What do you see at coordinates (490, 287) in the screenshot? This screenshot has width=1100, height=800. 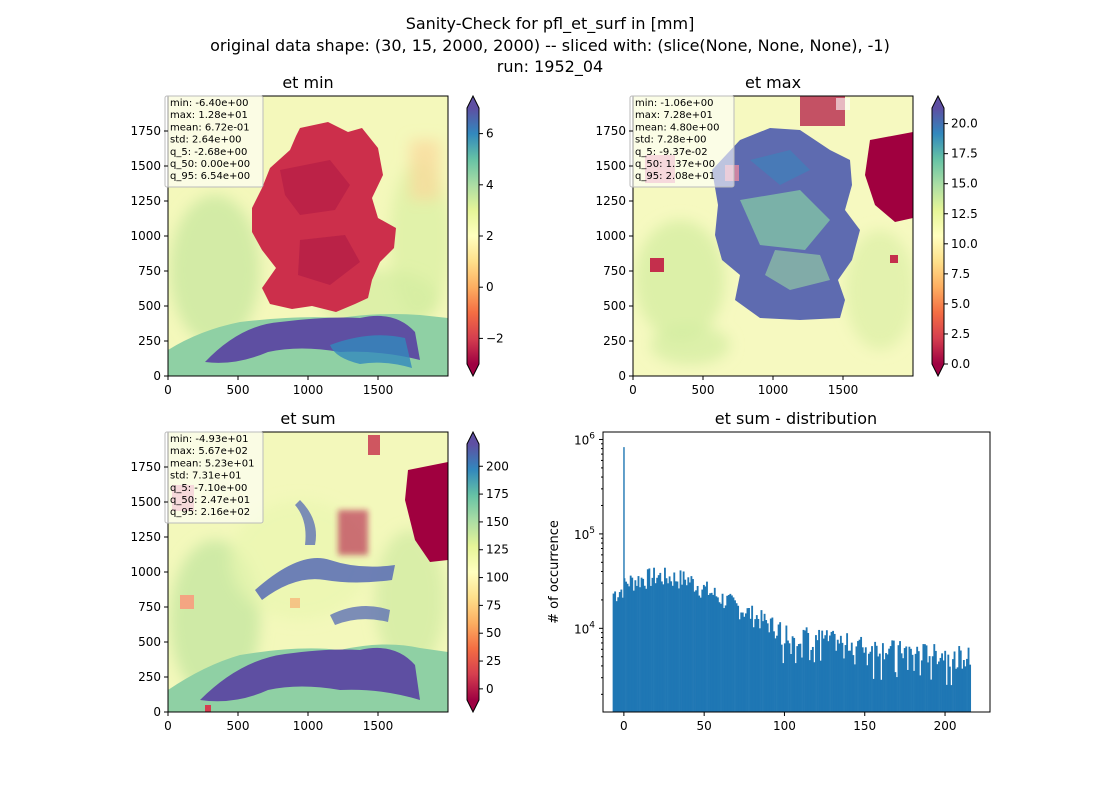 I see `colorbar-tick-label: 0` at bounding box center [490, 287].